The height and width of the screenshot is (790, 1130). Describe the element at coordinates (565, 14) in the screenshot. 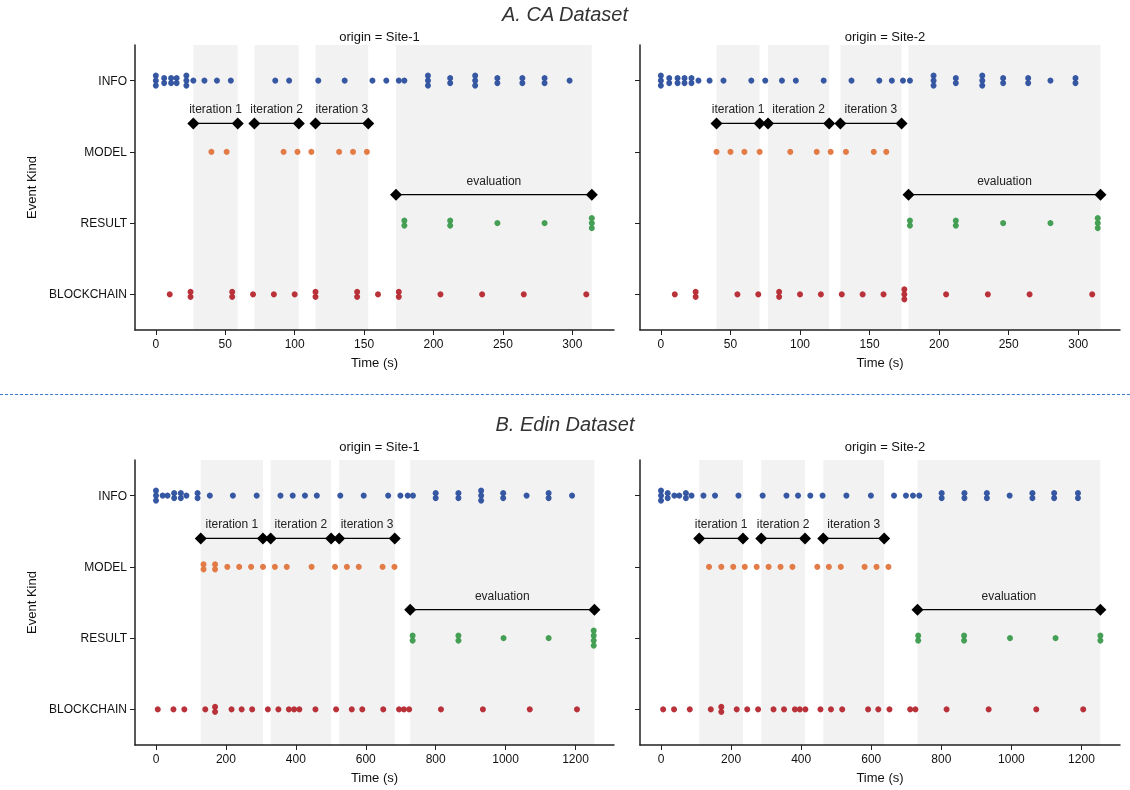

I see `text: A. CA Dataset` at that location.